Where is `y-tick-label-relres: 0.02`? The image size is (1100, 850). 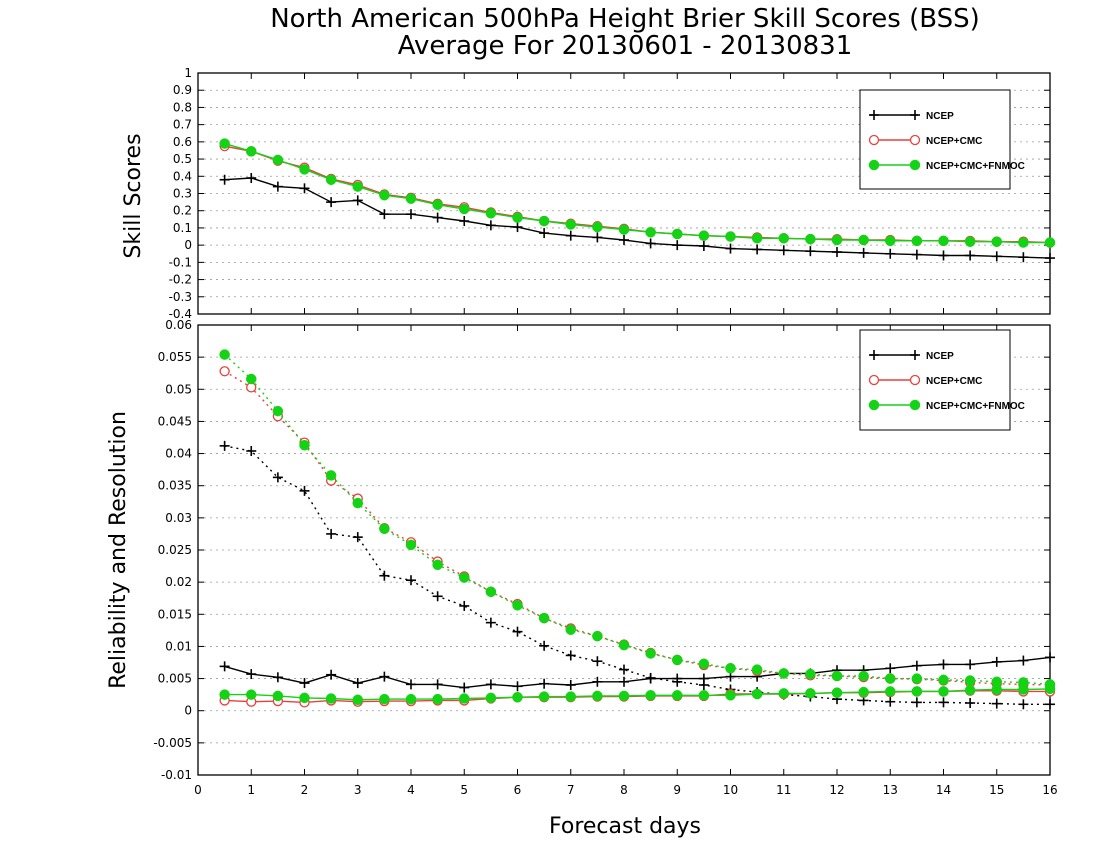 y-tick-label-relres: 0.02 is located at coordinates (178, 582).